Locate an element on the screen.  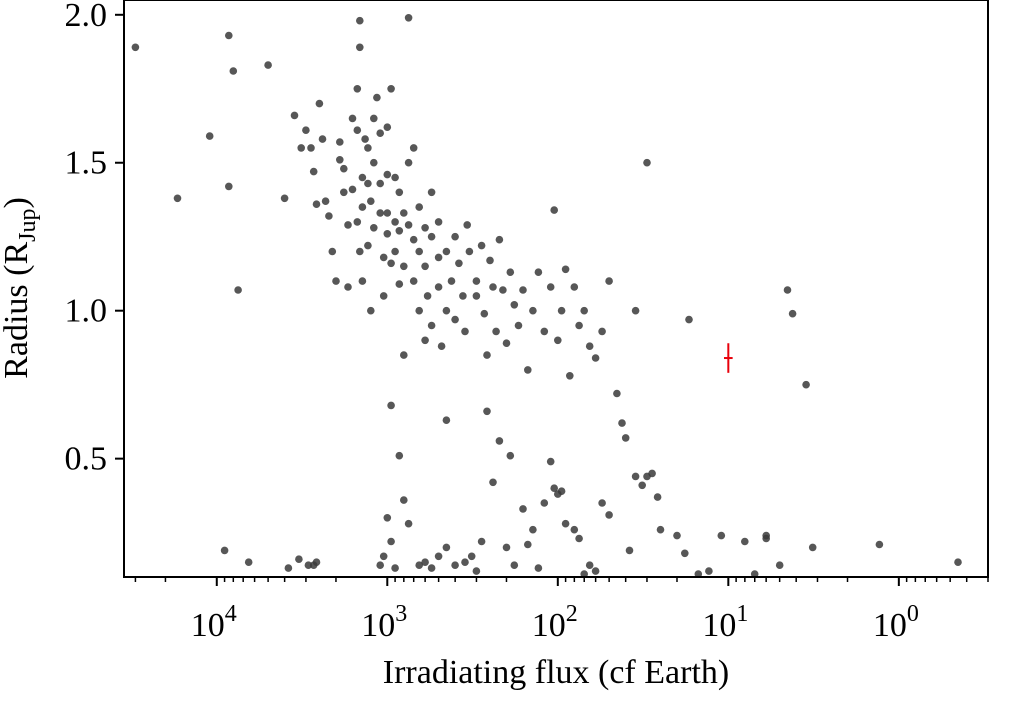
y-tick-label: 1.5 is located at coordinates (86, 163).